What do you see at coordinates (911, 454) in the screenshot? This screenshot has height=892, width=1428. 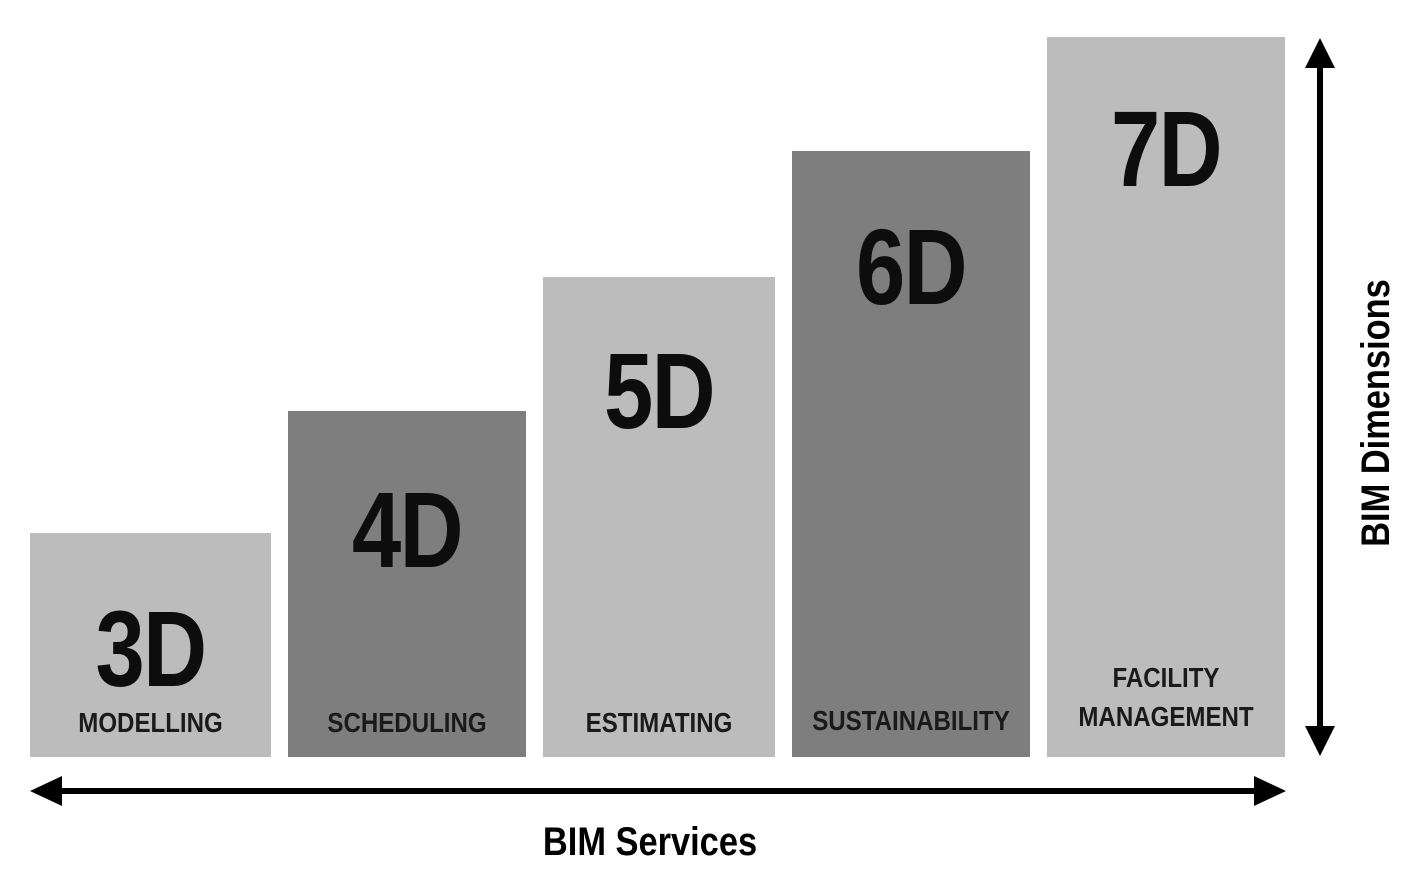 I see `block-6d: 6D SUSTAINABILITY` at bounding box center [911, 454].